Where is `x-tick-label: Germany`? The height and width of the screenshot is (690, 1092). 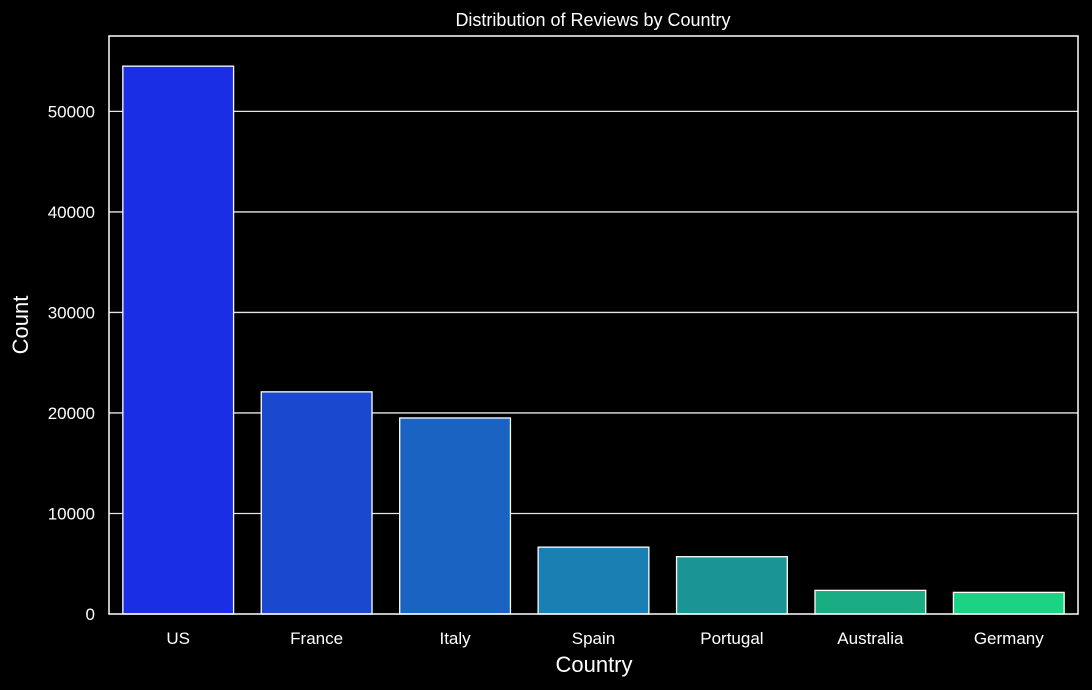
x-tick-label: Germany is located at coordinates (1009, 638).